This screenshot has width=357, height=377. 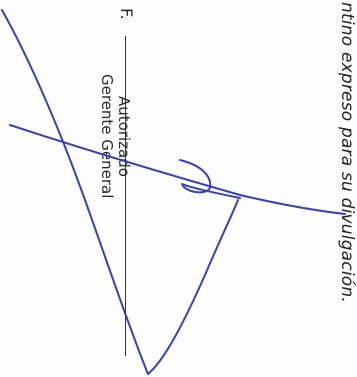 What do you see at coordinates (126, 14) in the screenshot?
I see `signature-prefix: F.` at bounding box center [126, 14].